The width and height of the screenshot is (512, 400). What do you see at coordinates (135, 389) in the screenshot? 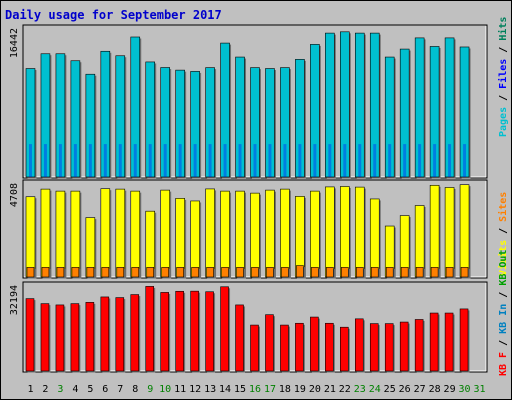
I see `day-label: 8` at bounding box center [135, 389].